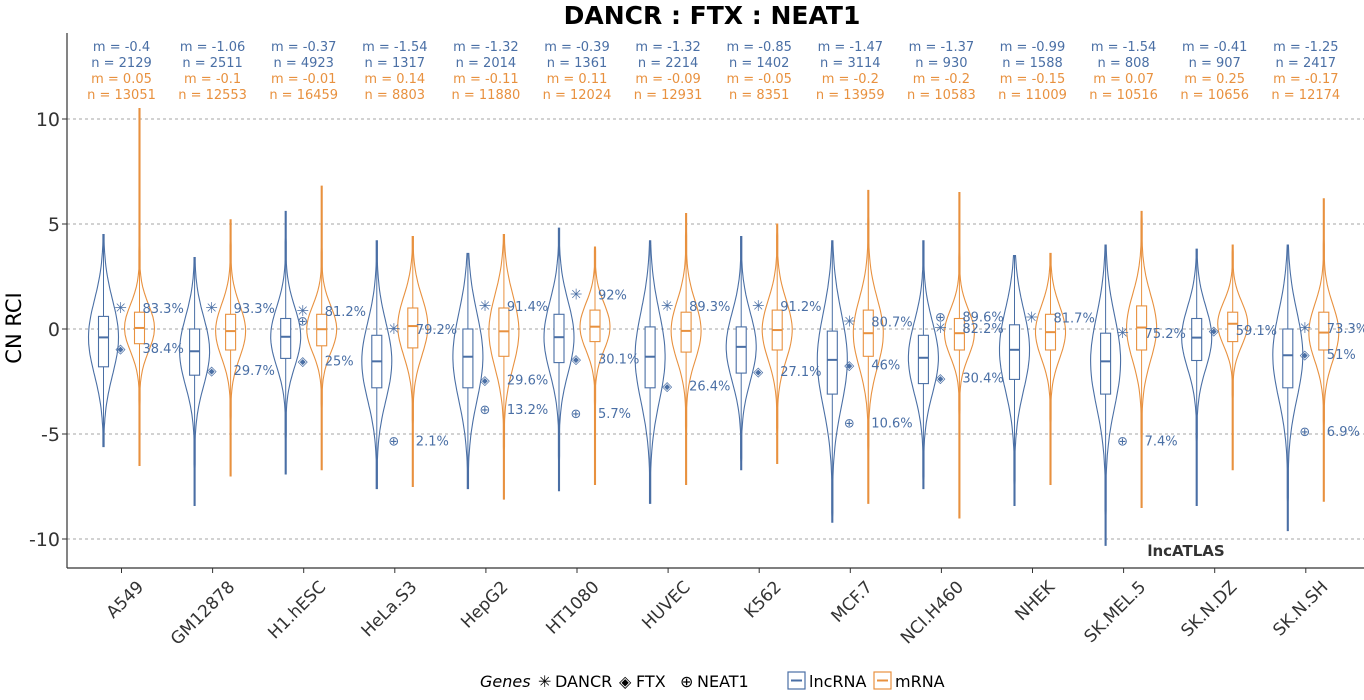 This screenshot has height=700, width=1364. I want to click on y-tick-label: -5, so click(50, 435).